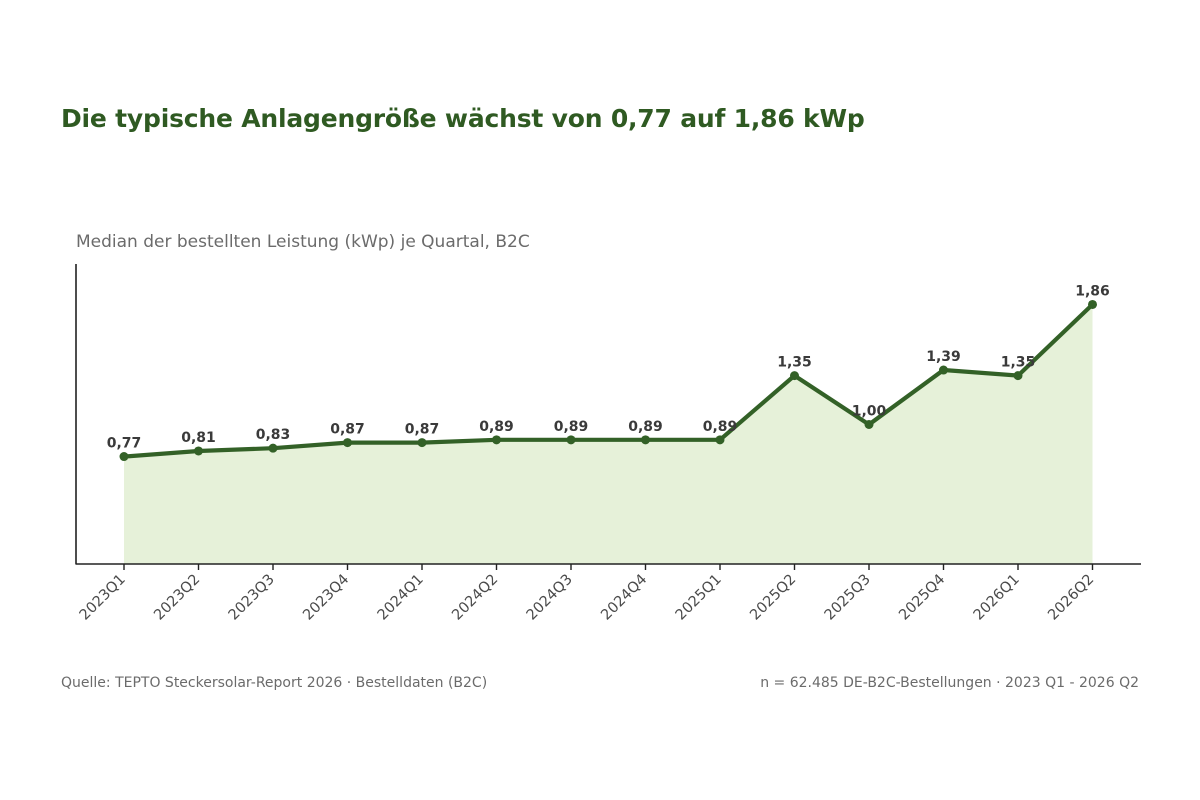 This screenshot has width=1200, height=800. Describe the element at coordinates (326, 598) in the screenshot. I see `x-tick-label: 2023Q4` at that location.